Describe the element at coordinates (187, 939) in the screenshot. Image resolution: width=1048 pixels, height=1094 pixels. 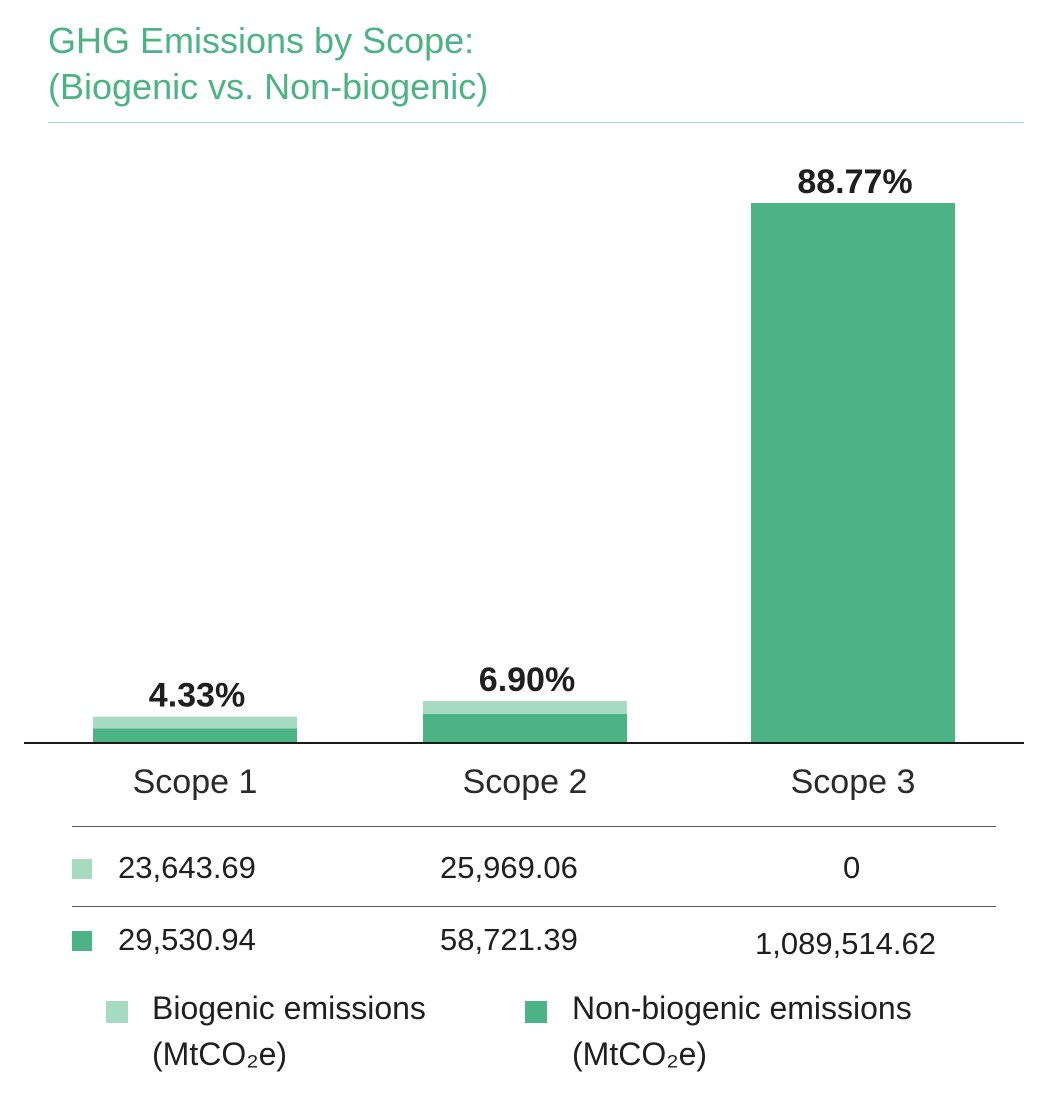
I see `table-cell-scope1-non-biogenic: 29,530.94` at that location.